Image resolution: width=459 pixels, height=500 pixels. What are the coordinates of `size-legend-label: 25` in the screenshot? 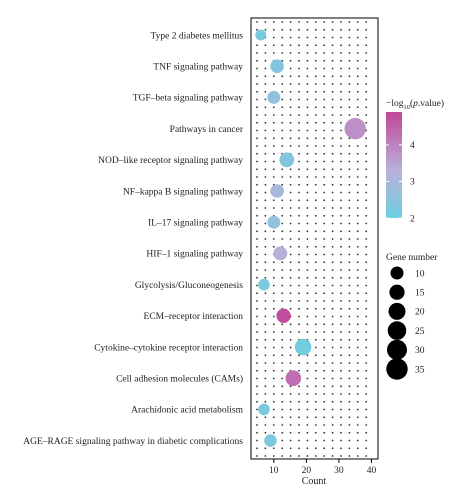 It's located at (420, 332).